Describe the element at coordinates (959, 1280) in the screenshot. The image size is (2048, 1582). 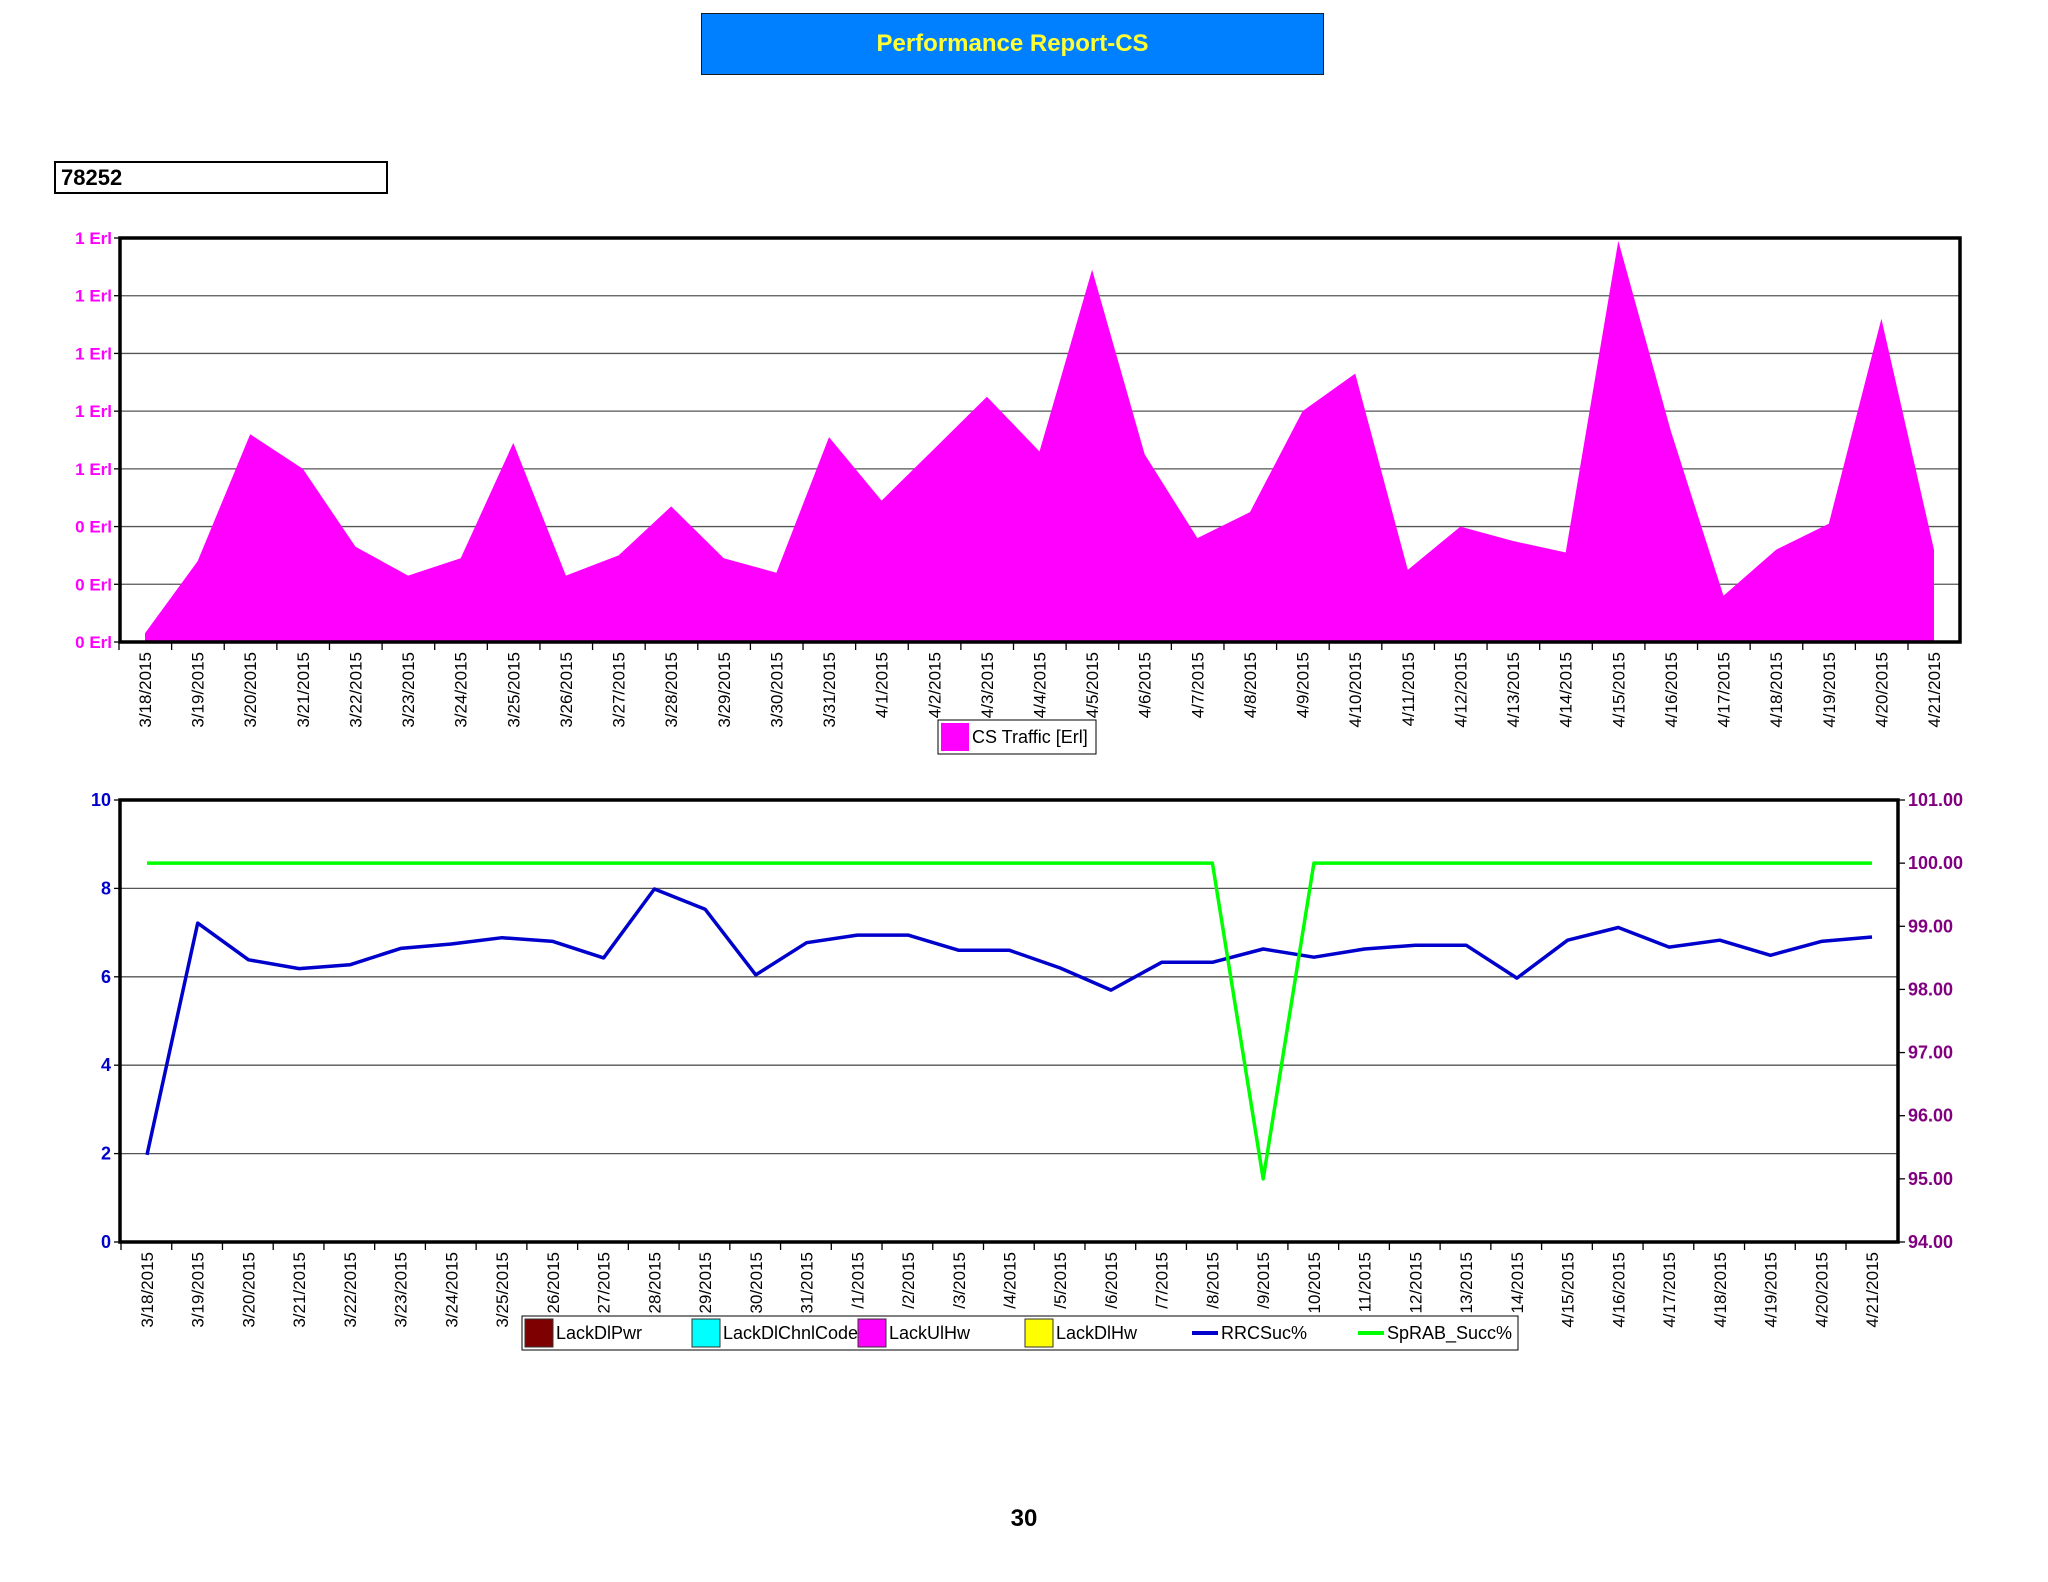
I see `kpi-xtick-label: /3/2015` at that location.